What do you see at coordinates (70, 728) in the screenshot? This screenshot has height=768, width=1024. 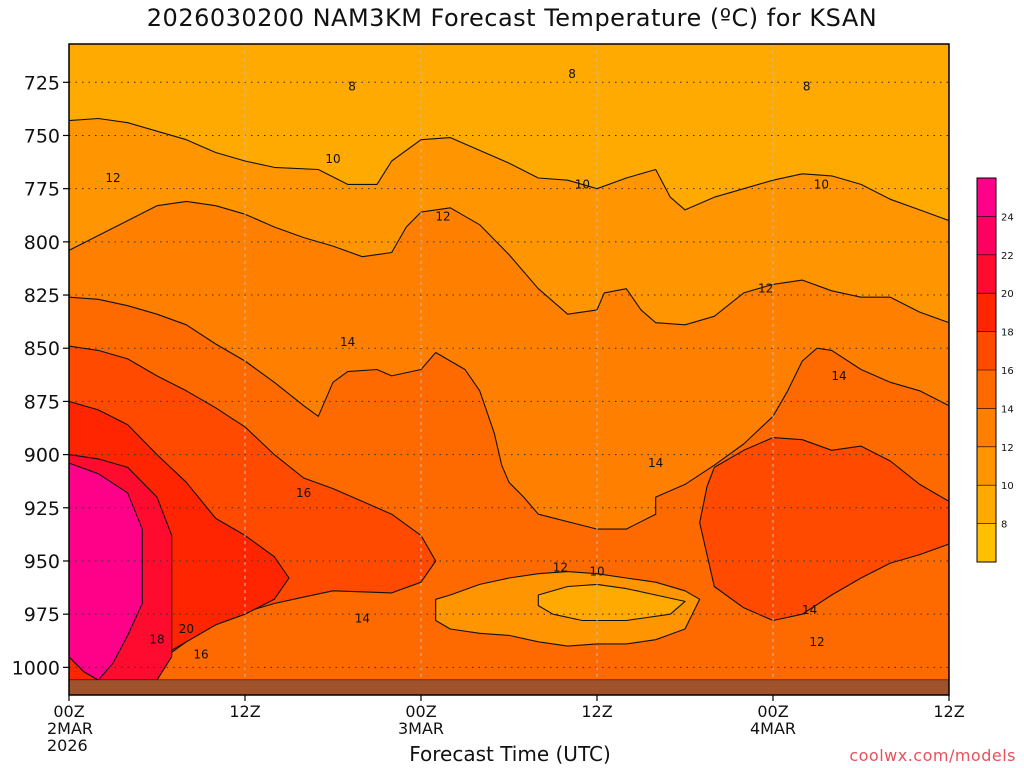 I see `x-tick-label: 2MAR` at bounding box center [70, 728].